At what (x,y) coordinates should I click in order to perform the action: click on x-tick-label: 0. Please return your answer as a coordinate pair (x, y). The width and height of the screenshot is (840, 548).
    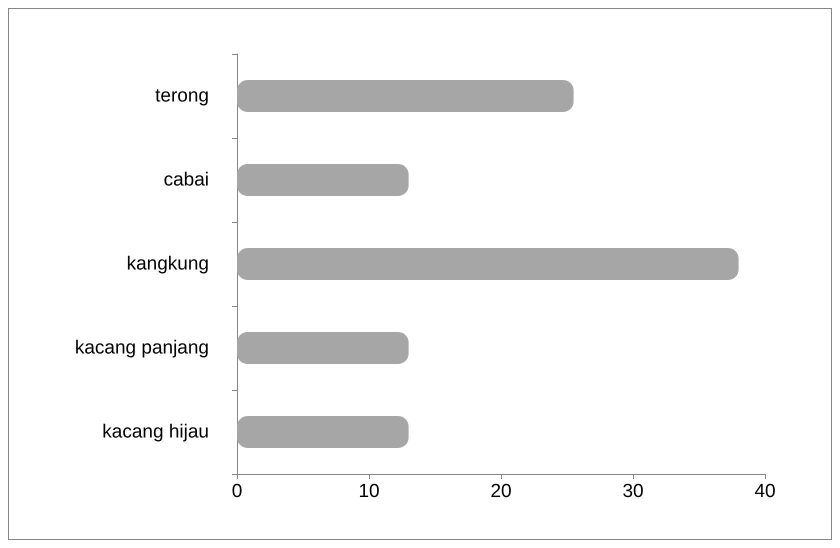
    Looking at the image, I should click on (237, 491).